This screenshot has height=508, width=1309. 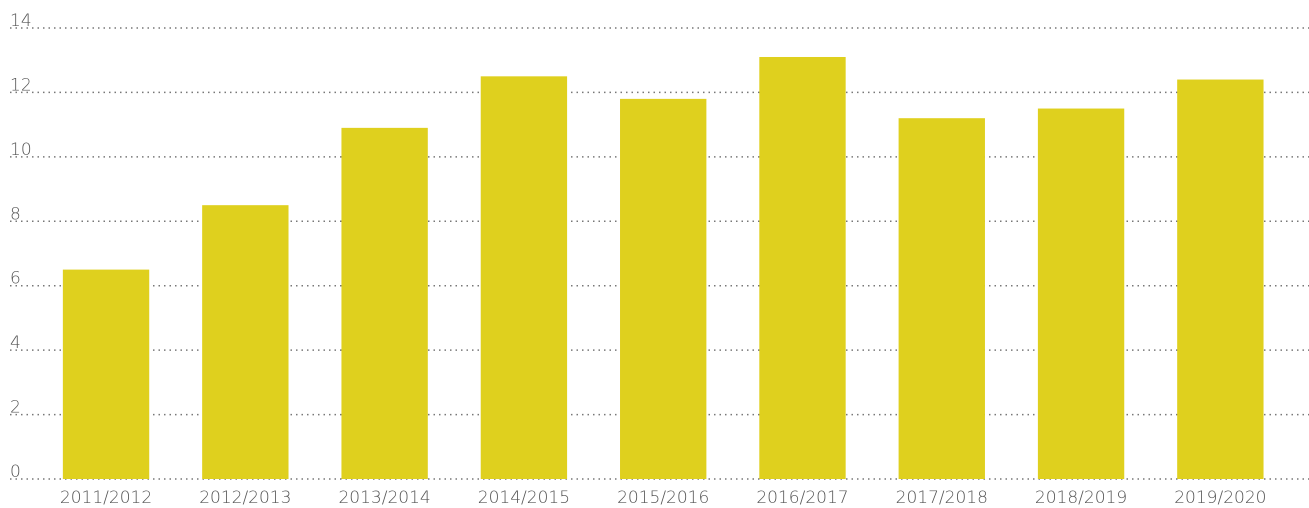 I want to click on x-tick-label: 2019/2020, so click(x=1220, y=498).